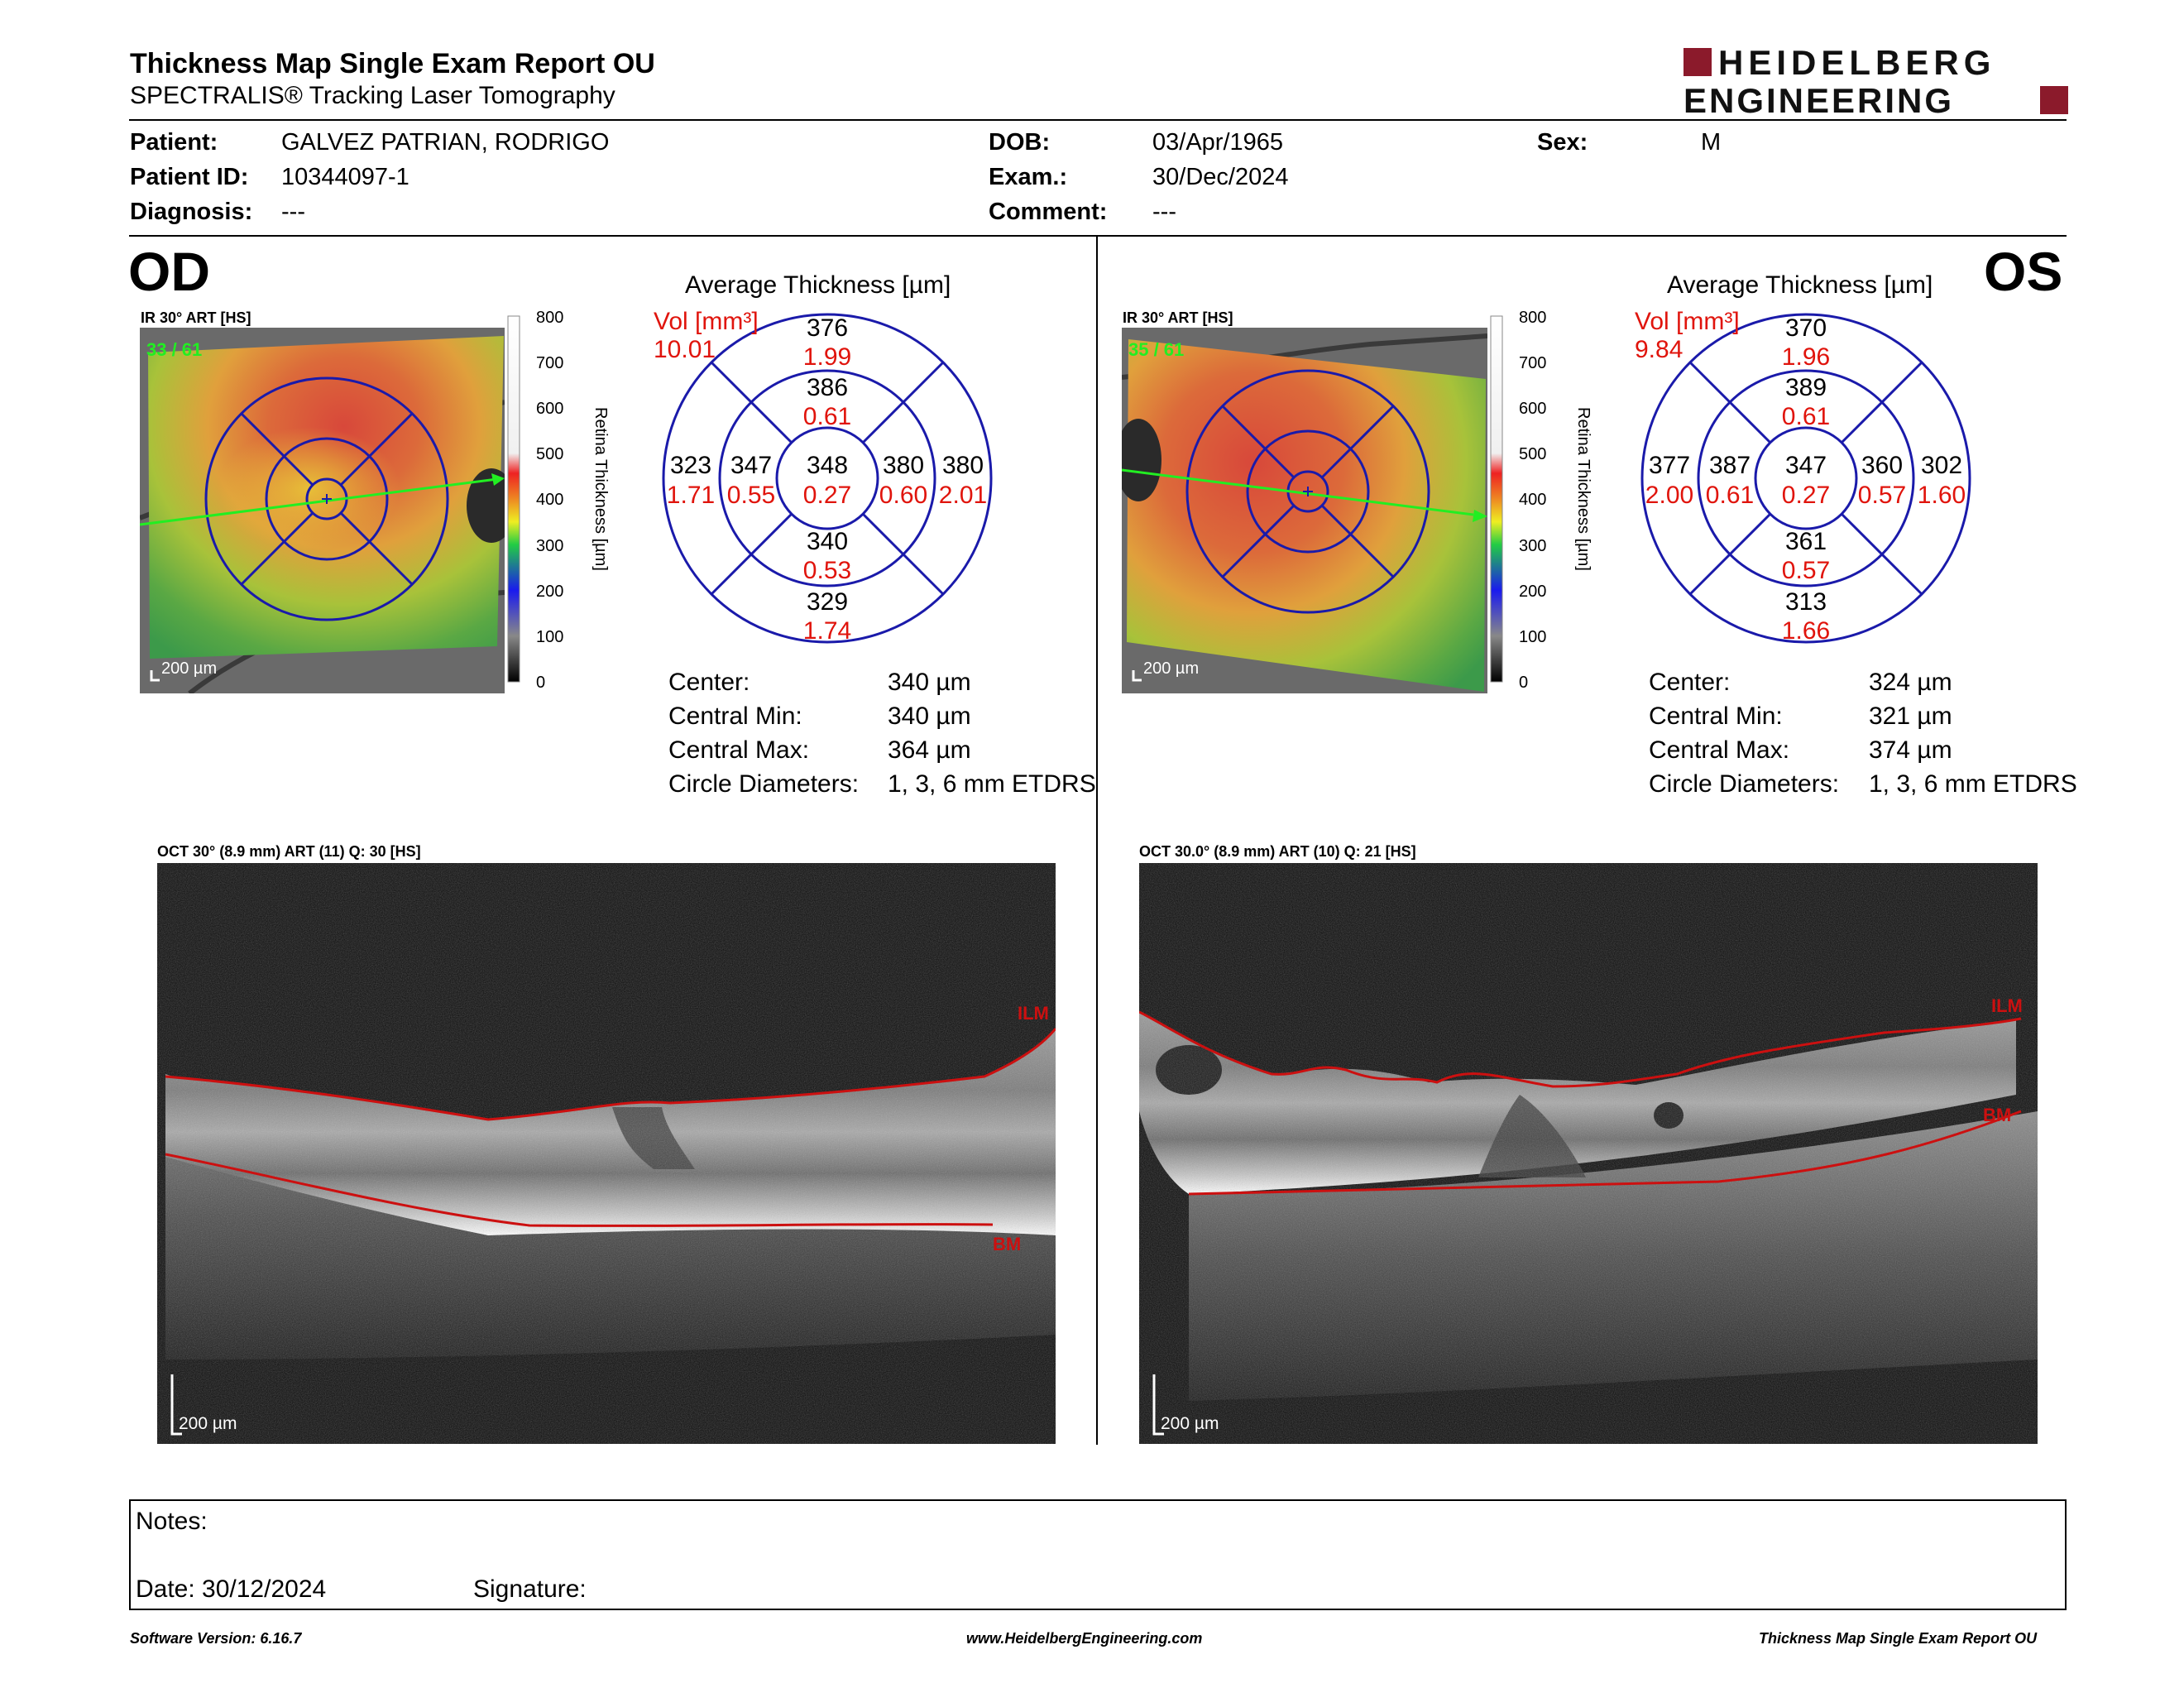 This screenshot has height=1688, width=2184. Describe the element at coordinates (1806, 387) in the screenshot. I see `svg-text: 389` at that location.